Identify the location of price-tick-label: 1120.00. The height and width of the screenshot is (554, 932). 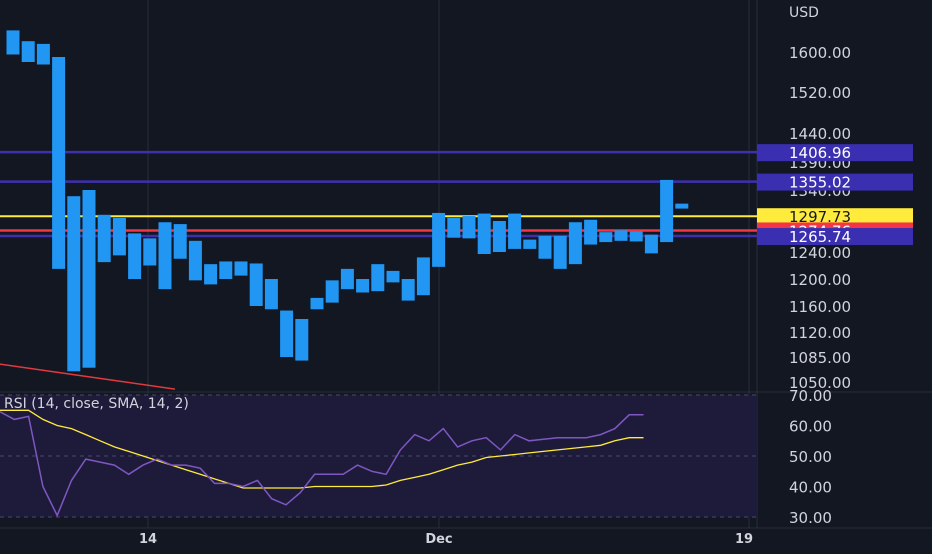
(820, 333).